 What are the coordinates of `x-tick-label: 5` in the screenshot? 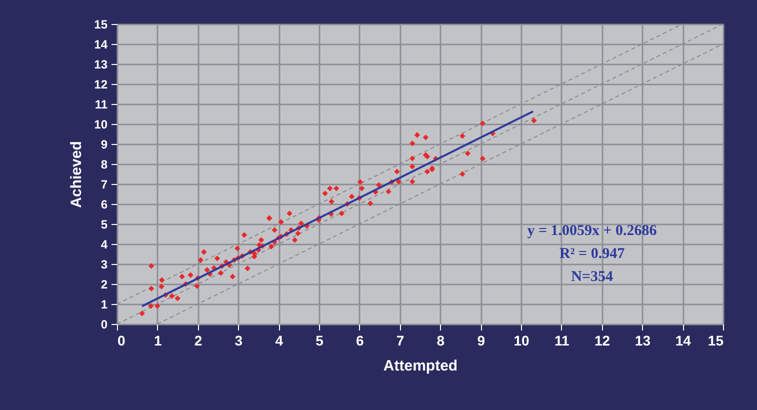 It's located at (320, 340).